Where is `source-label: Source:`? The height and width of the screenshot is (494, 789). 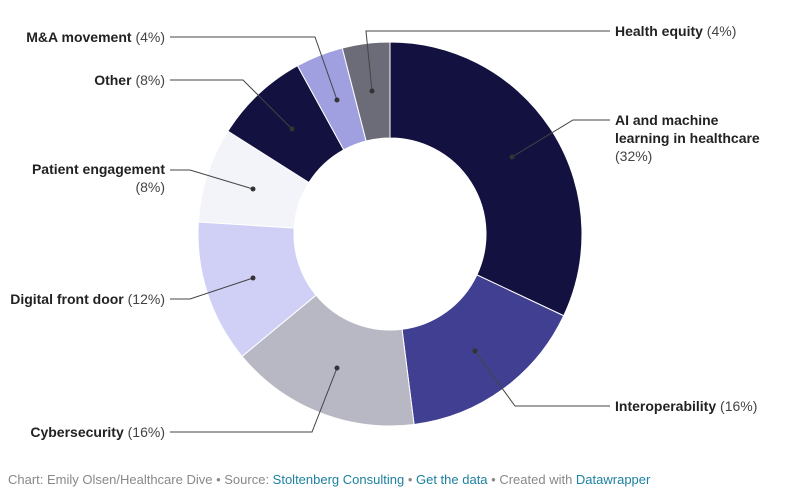
source-label: Source: is located at coordinates (248, 479).